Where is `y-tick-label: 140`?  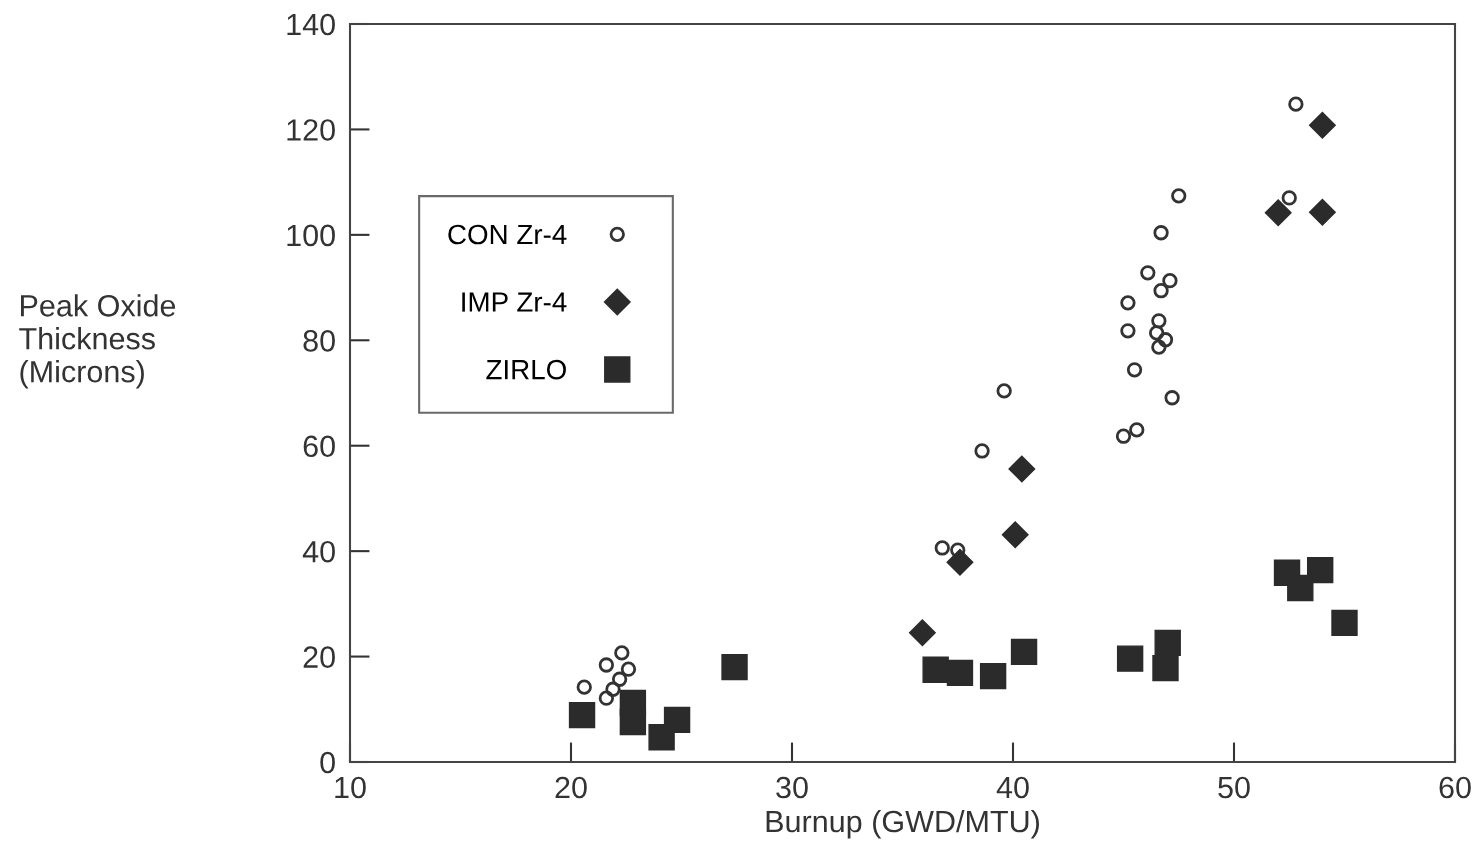
y-tick-label: 140 is located at coordinates (311, 24).